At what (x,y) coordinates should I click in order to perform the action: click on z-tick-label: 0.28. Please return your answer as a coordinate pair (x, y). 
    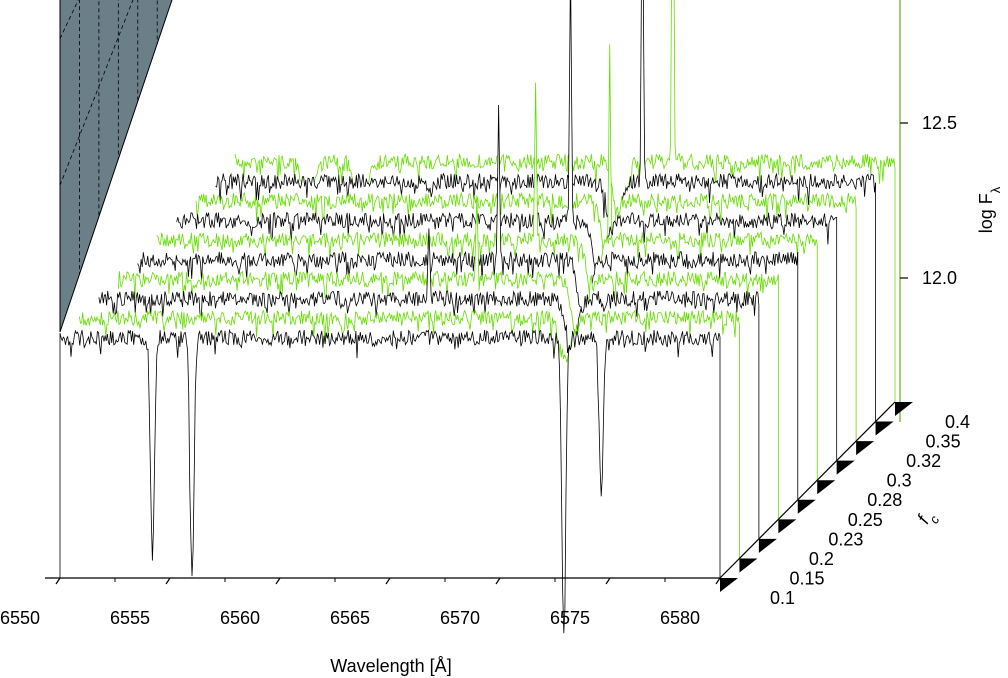
    Looking at the image, I should click on (884, 500).